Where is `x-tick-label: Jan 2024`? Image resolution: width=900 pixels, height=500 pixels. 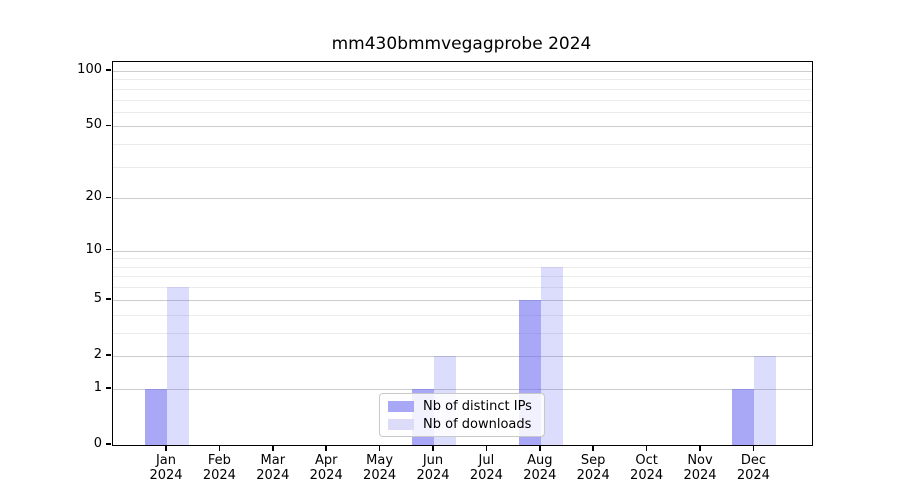
x-tick-label: Jan 2024 is located at coordinates (166, 468).